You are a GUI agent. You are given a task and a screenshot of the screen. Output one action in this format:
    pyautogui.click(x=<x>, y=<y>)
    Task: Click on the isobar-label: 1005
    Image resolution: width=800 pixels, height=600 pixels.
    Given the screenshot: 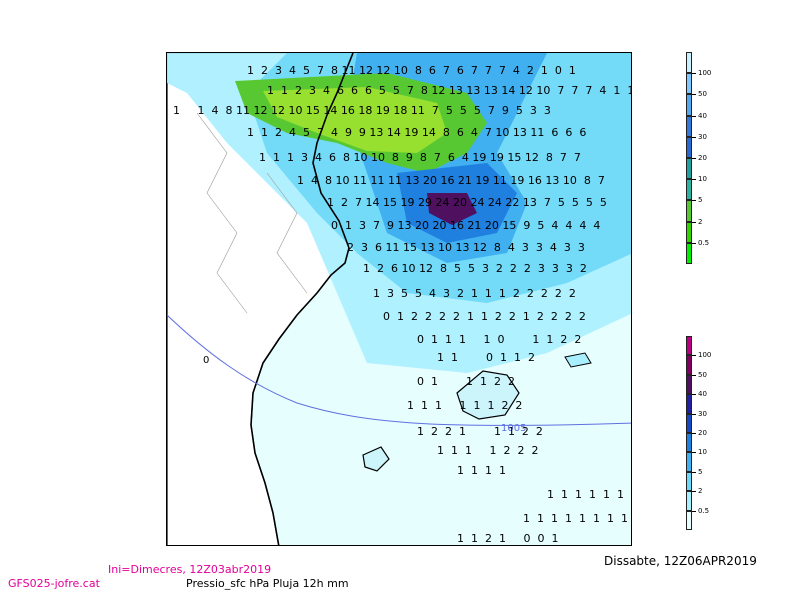 What is the action you would take?
    pyautogui.click(x=513, y=428)
    